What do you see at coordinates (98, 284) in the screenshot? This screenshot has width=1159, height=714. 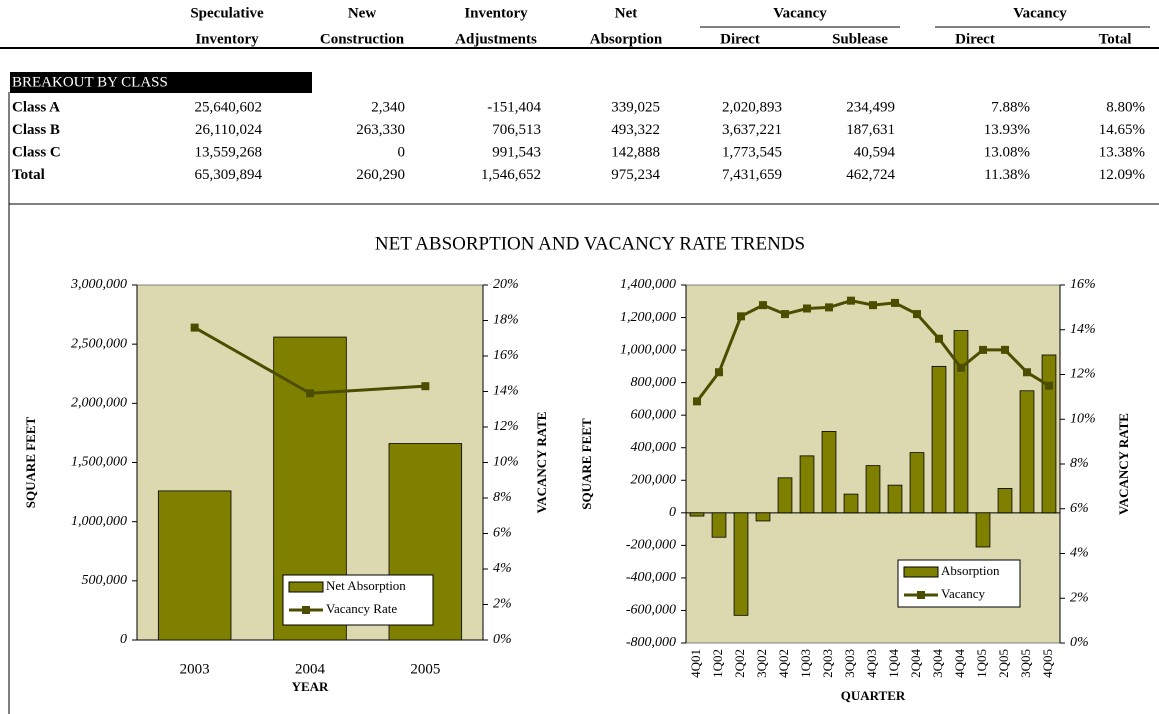 I see `y-tick-label: 3,000,000` at bounding box center [98, 284].